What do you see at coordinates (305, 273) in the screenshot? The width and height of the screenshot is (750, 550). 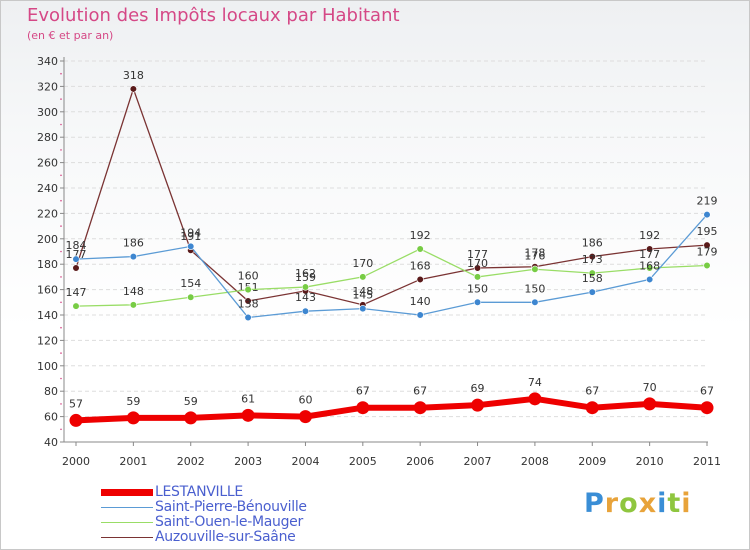 I see `data-label: 162` at bounding box center [305, 273].